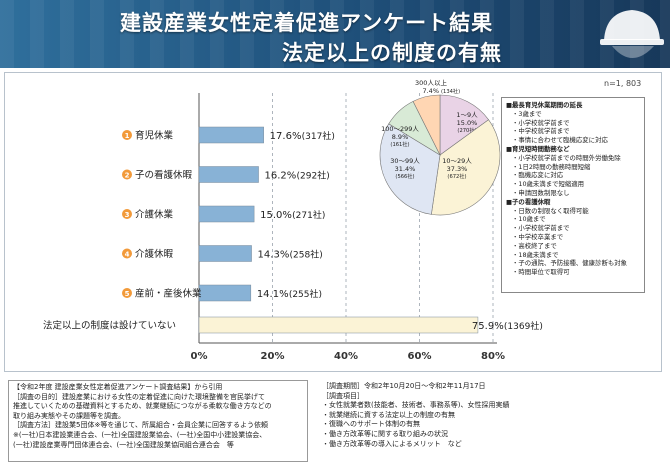  I want to click on notes-item: ・中学校卒業まで, so click(538, 236).